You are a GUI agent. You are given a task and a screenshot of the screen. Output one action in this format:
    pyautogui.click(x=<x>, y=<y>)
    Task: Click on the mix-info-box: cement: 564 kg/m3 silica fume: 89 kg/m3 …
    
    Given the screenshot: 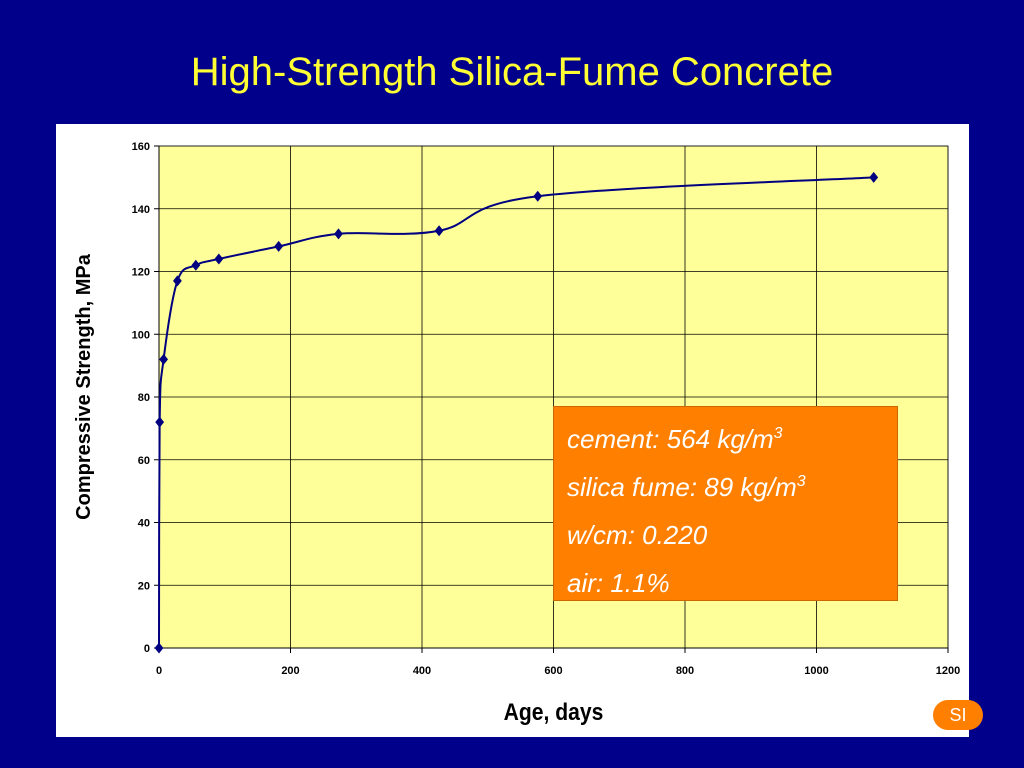 What is the action you would take?
    pyautogui.click(x=725, y=503)
    